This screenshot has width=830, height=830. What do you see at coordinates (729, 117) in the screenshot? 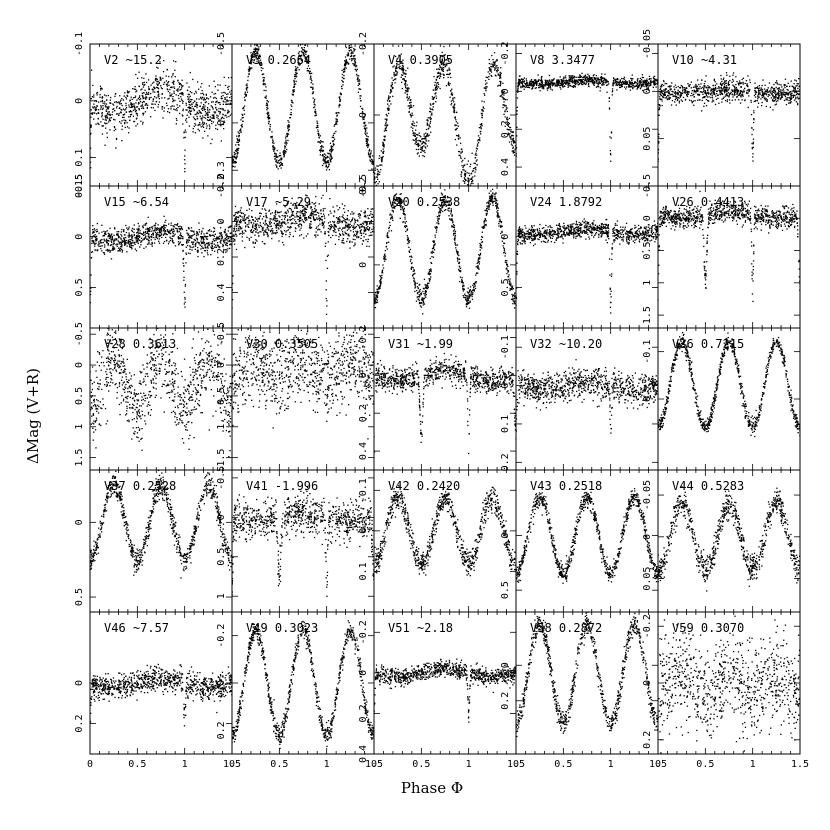
I see `data-points` at bounding box center [729, 117].